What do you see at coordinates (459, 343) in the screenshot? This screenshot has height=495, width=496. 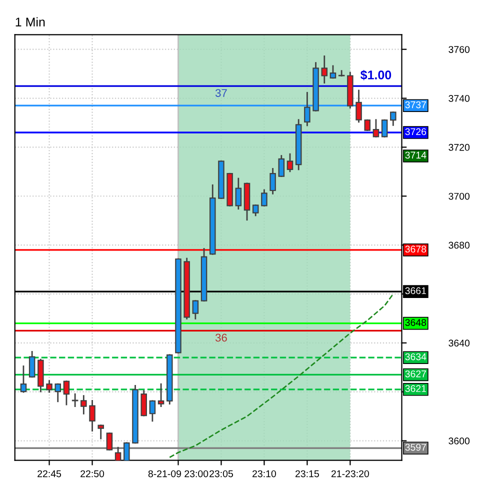 I see `y-tick-label: 3640` at bounding box center [459, 343].